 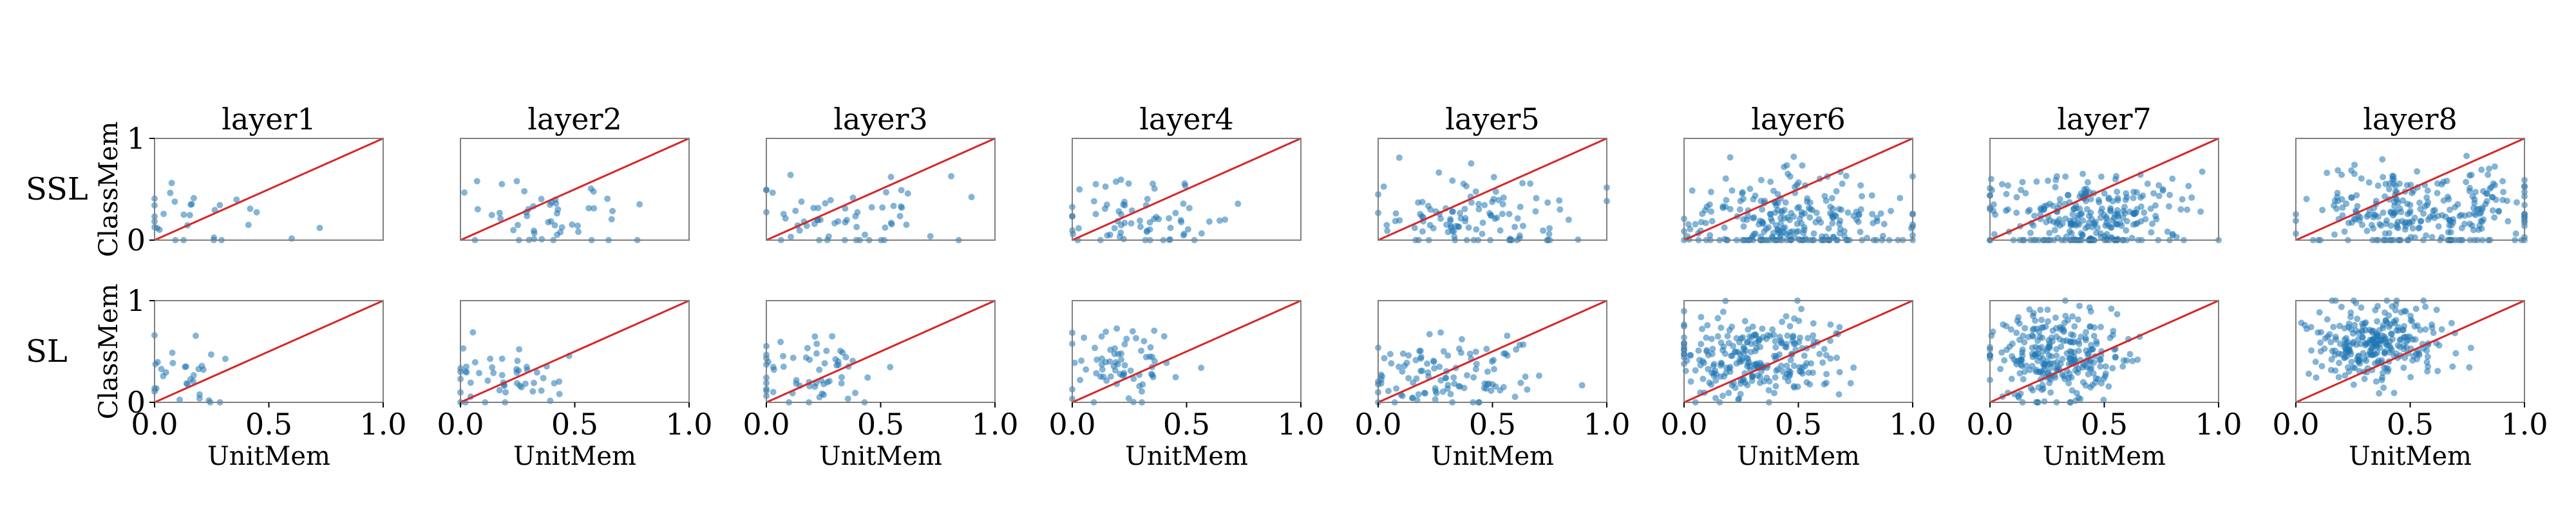 What do you see at coordinates (880, 119) in the screenshot?
I see `panel-title-layer3: layer3` at bounding box center [880, 119].